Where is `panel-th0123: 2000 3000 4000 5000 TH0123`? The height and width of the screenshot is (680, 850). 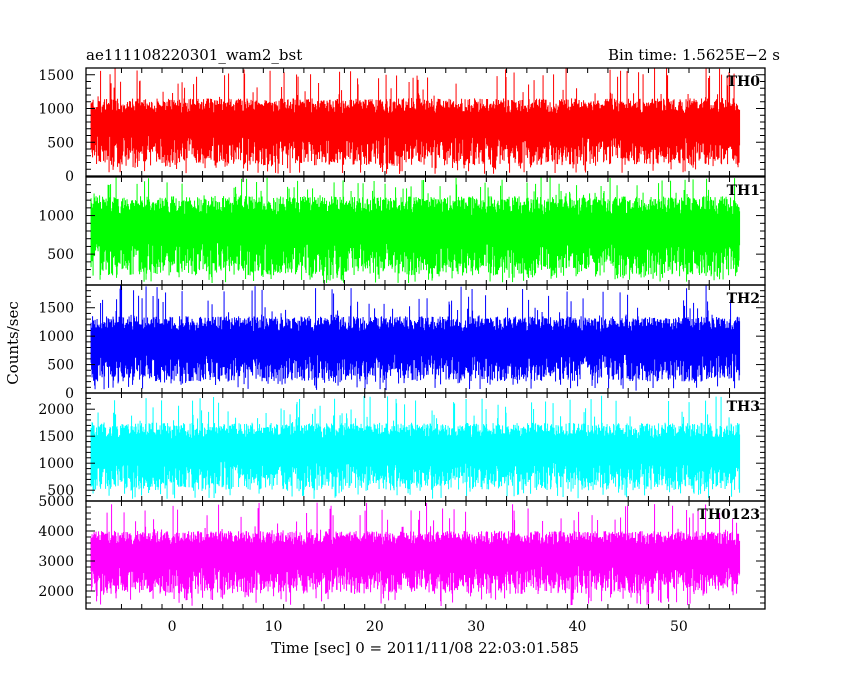
panel-th0123: 2000 3000 4000 5000 TH0123 is located at coordinates (402, 552).